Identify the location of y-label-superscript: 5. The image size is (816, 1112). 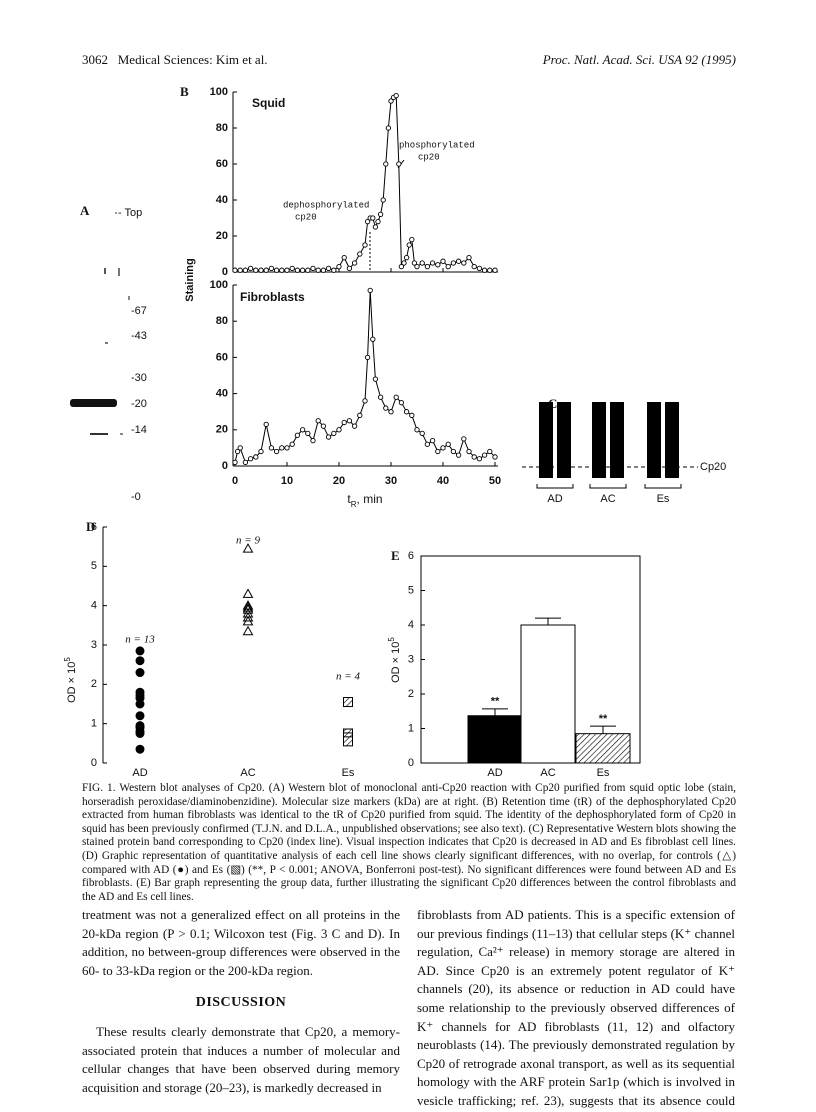
(67, 659).